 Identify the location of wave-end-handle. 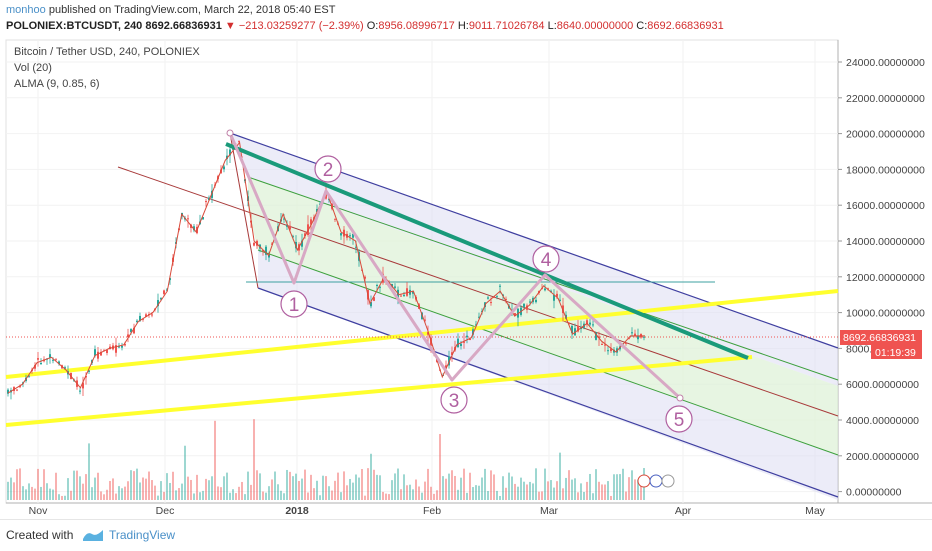
(680, 398).